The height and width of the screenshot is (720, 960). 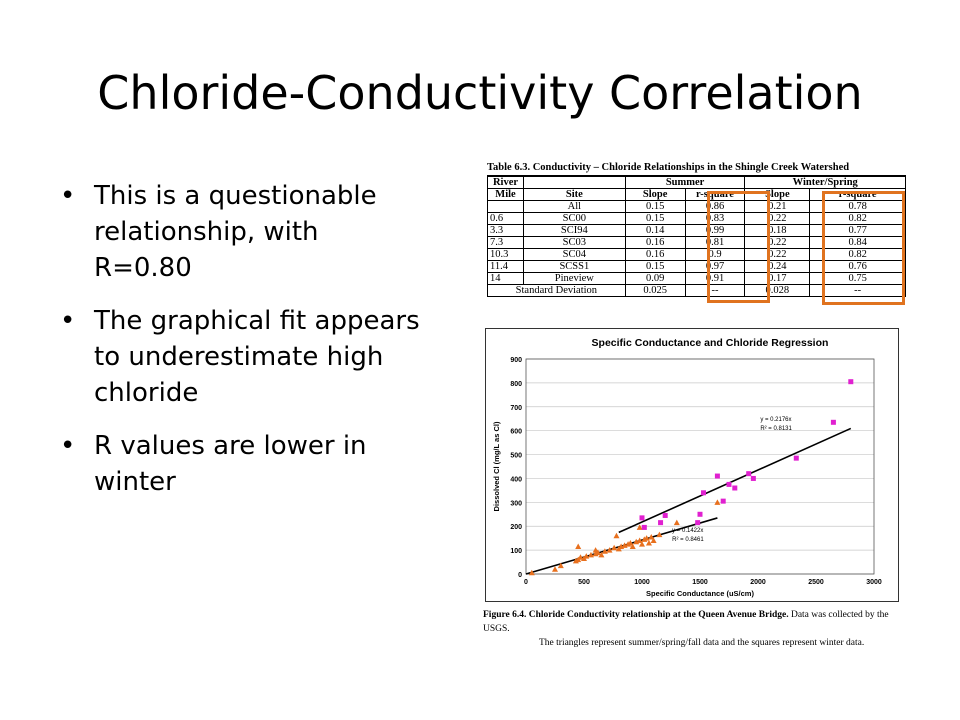 What do you see at coordinates (655, 230) in the screenshot?
I see `table-cell: 0.14` at bounding box center [655, 230].